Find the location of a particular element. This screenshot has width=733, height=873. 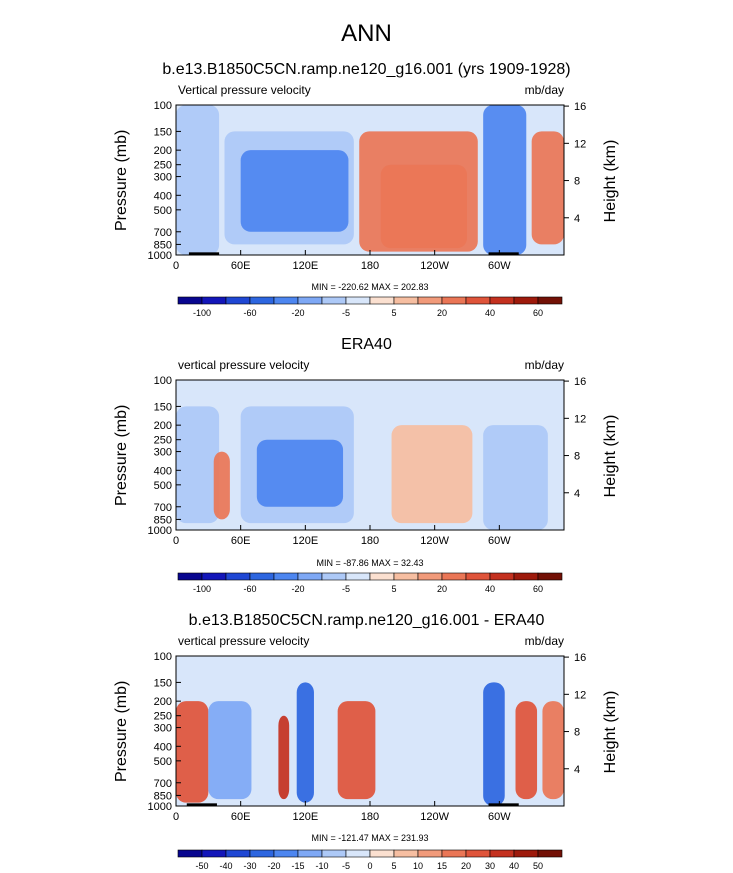

y-tick-label: 1000 is located at coordinates (160, 807).